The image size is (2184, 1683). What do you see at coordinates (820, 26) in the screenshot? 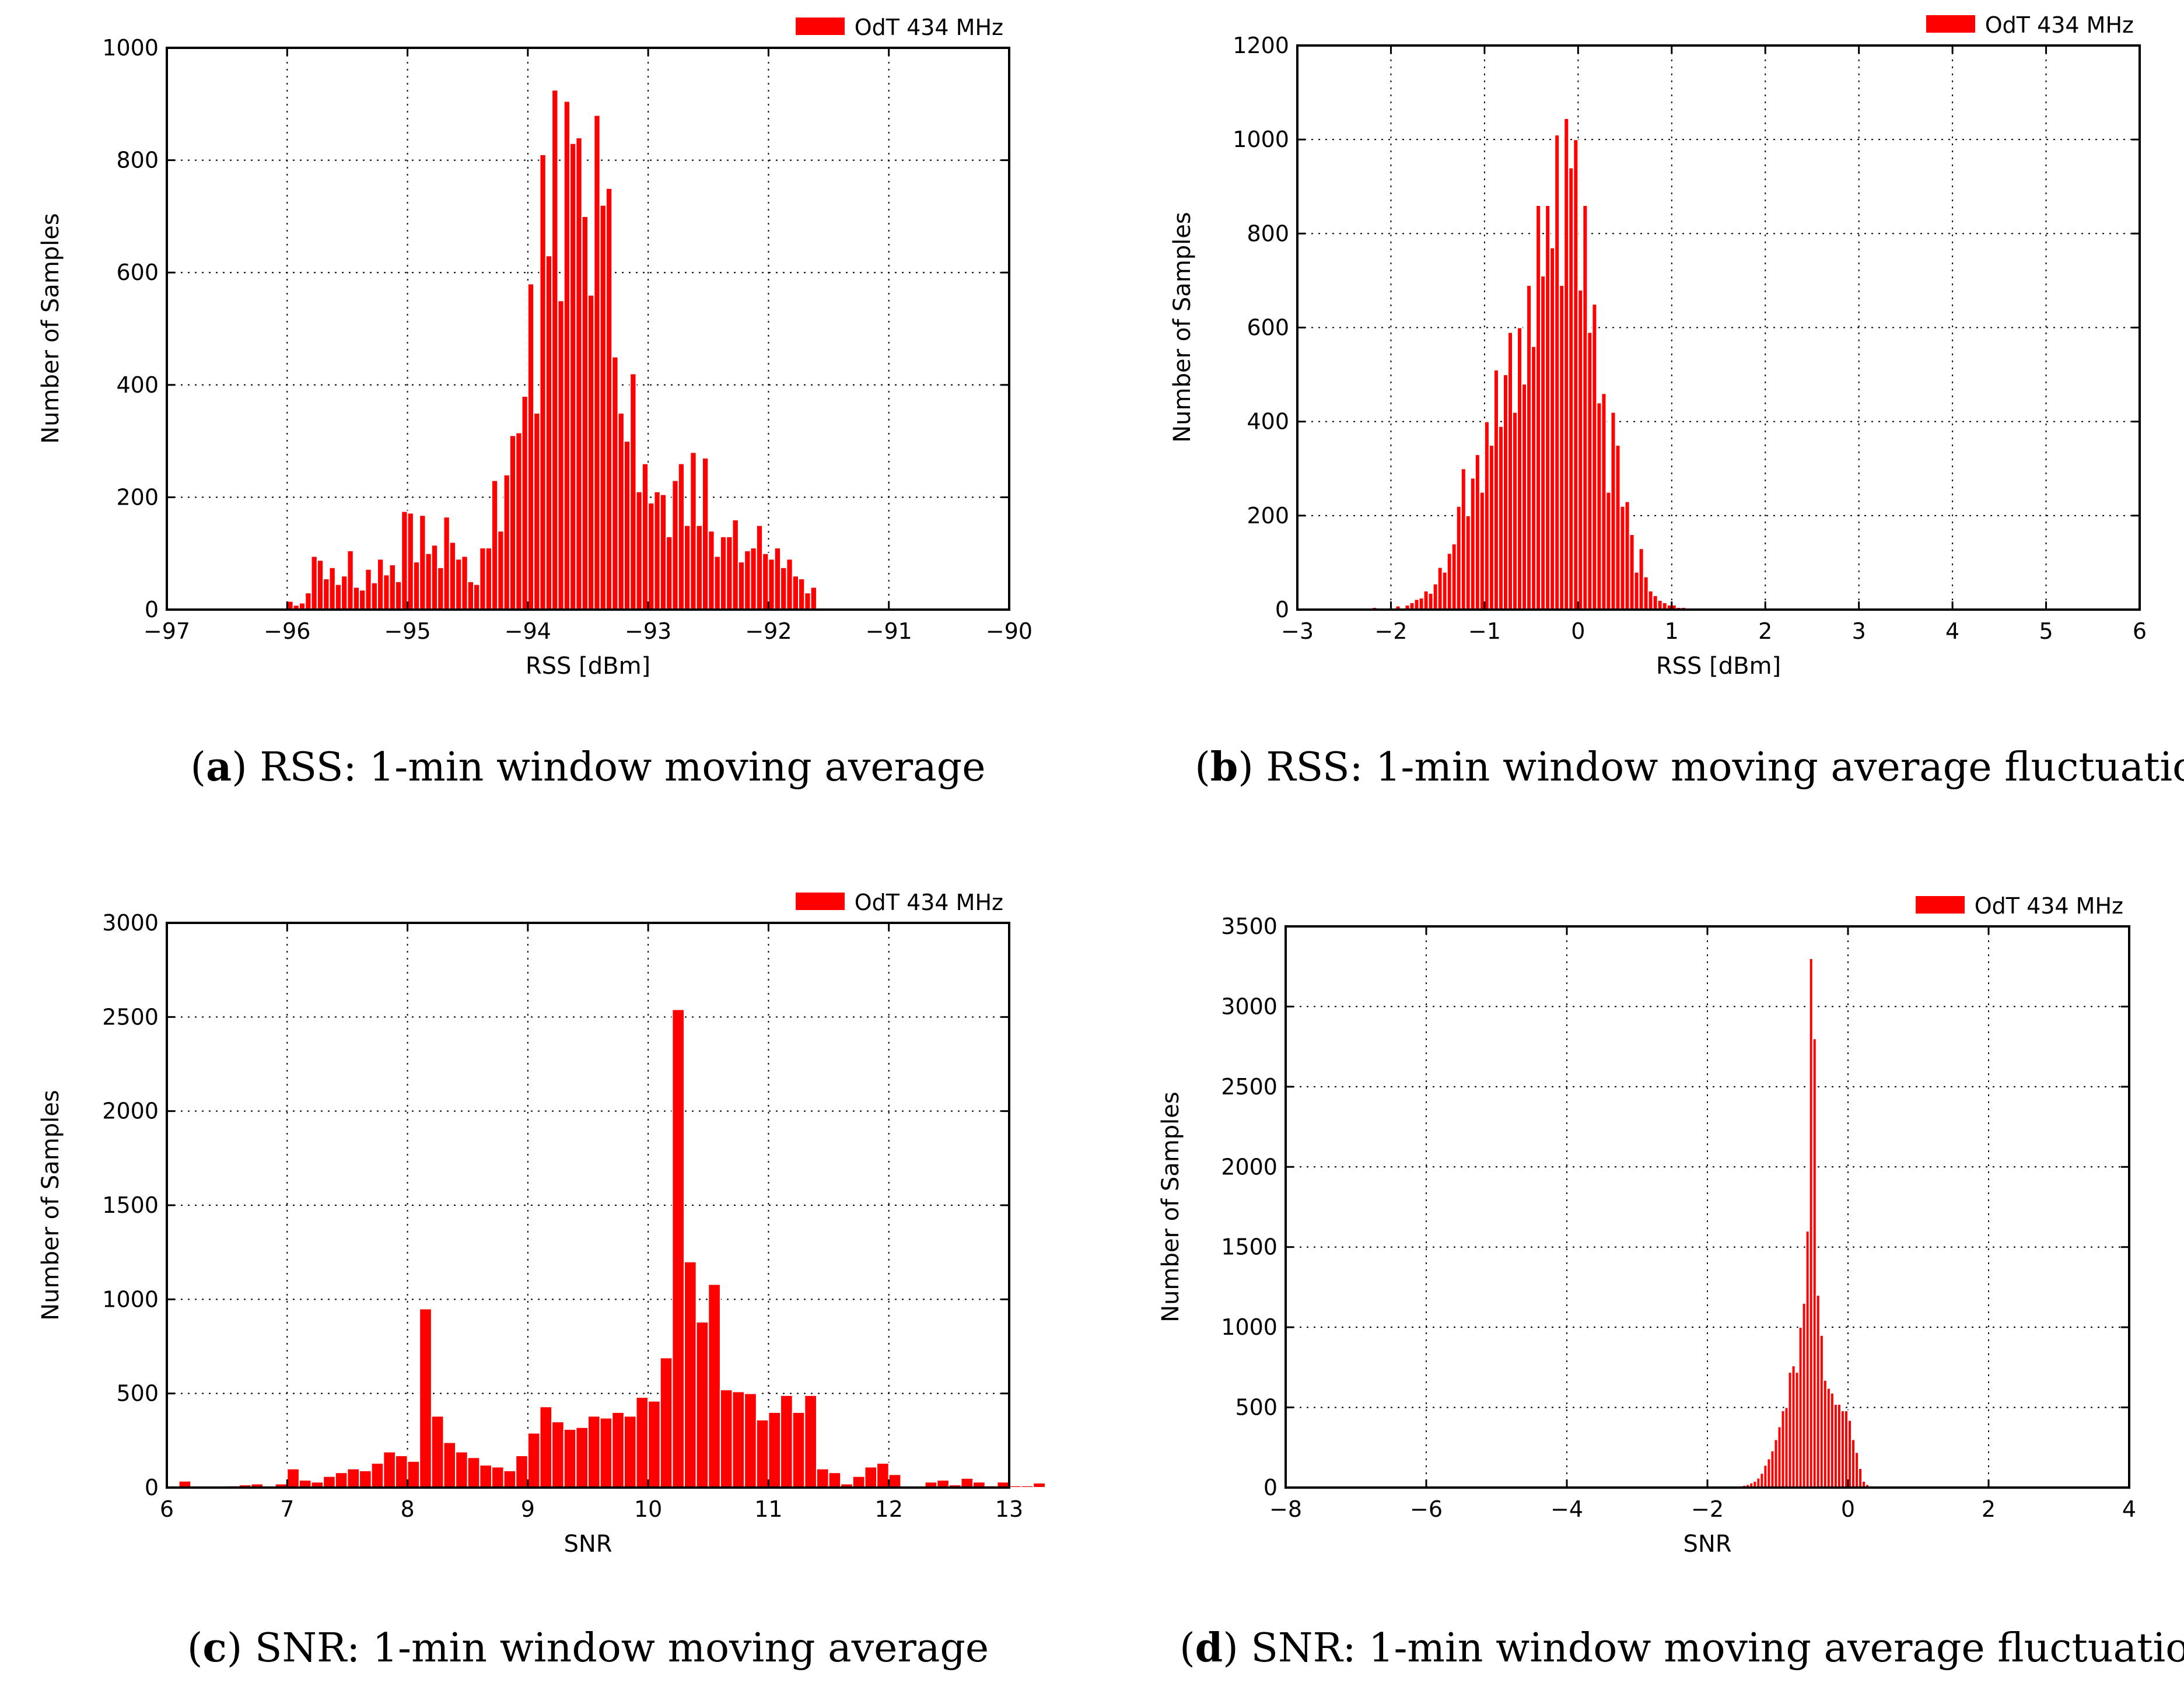
I see `legend-swatch` at bounding box center [820, 26].